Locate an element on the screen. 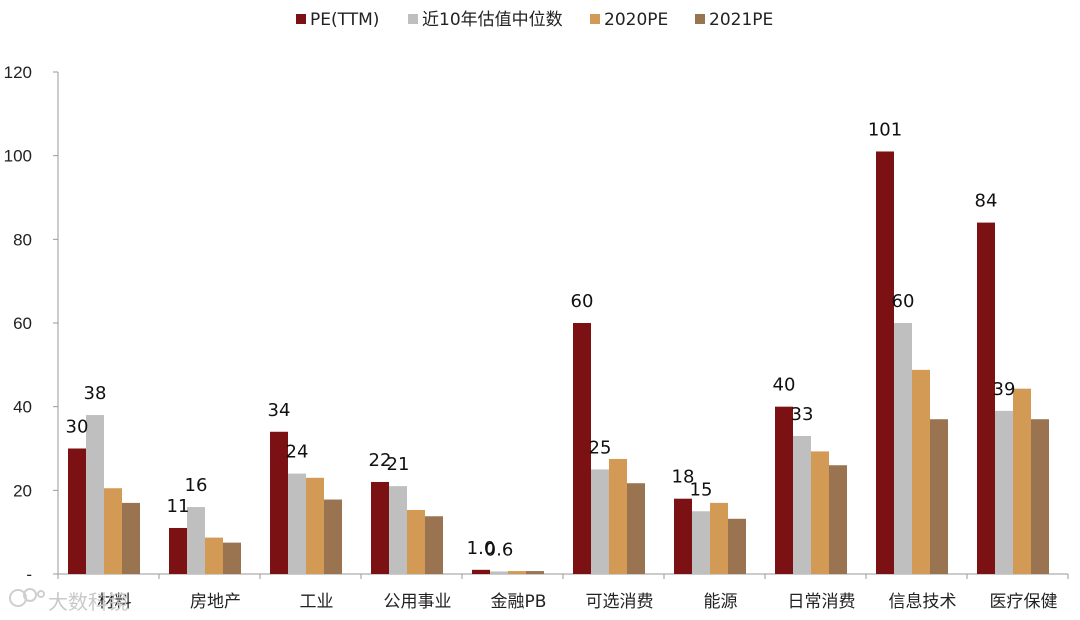 The height and width of the screenshot is (620, 1080). y-tick-label: 60 is located at coordinates (22, 323).